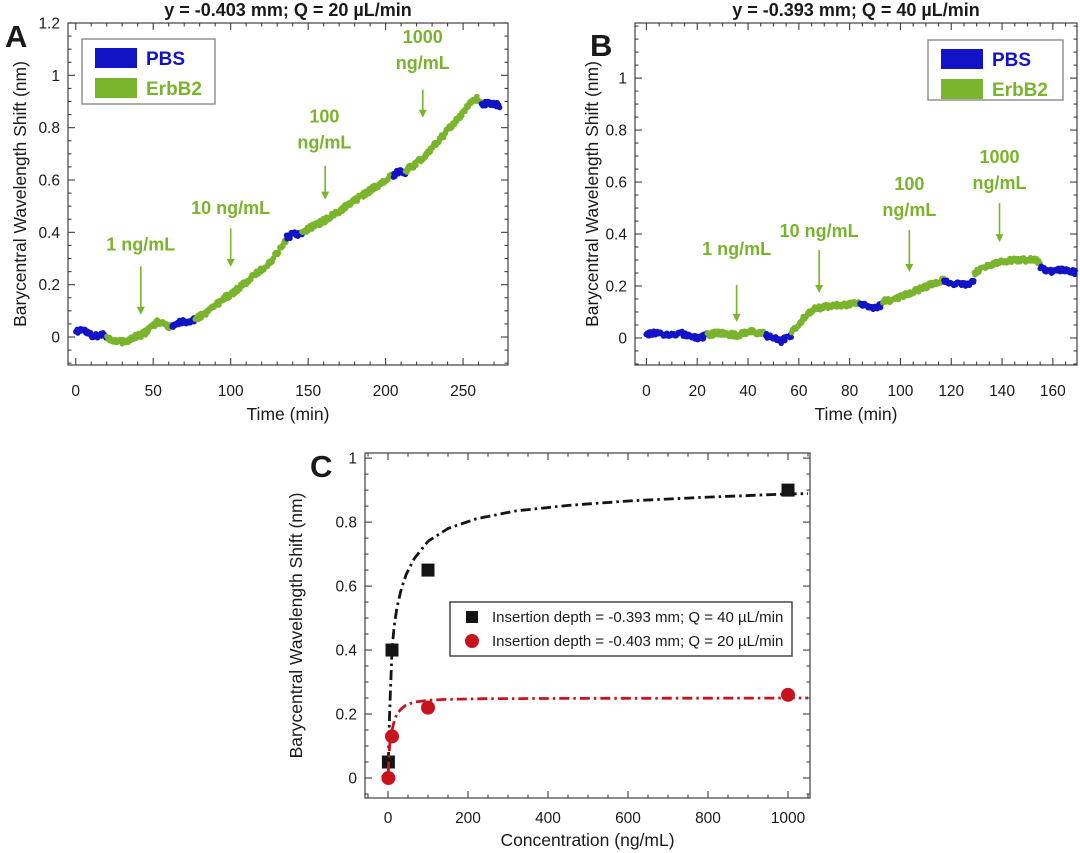 The image size is (1080, 853). I want to click on panel-letter: B, so click(601, 45).